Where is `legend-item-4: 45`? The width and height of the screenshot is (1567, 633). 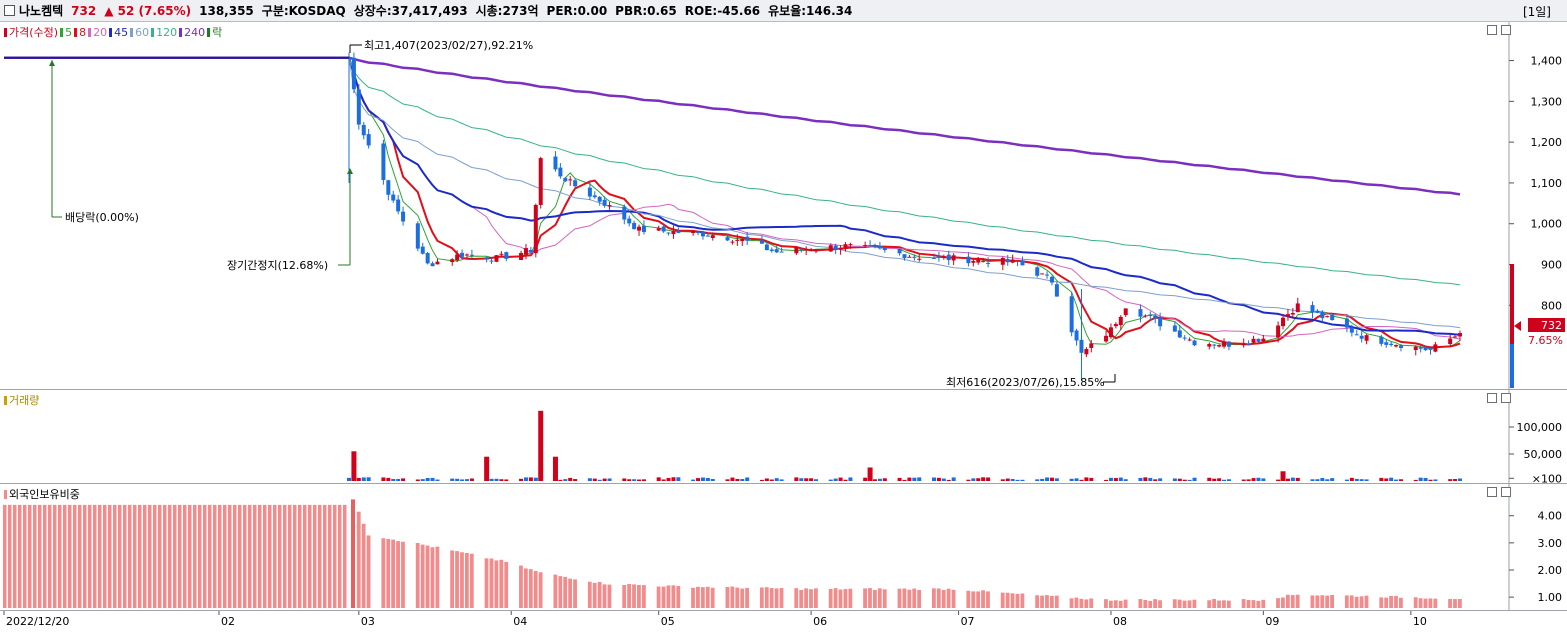
legend-item-4: 45 is located at coordinates (118, 32).